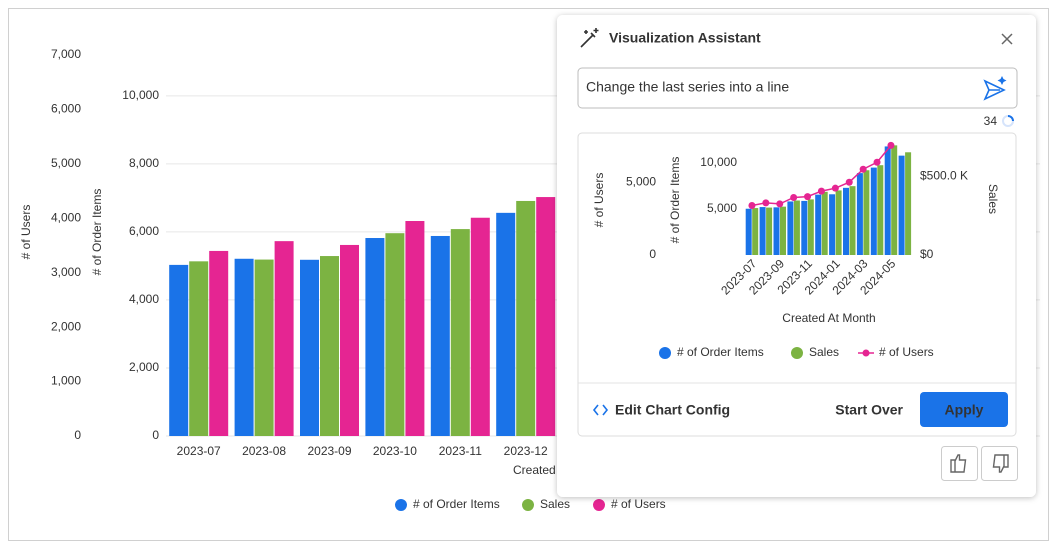  Describe the element at coordinates (66, 326) in the screenshot. I see `y-tick-label: 2,000` at that location.